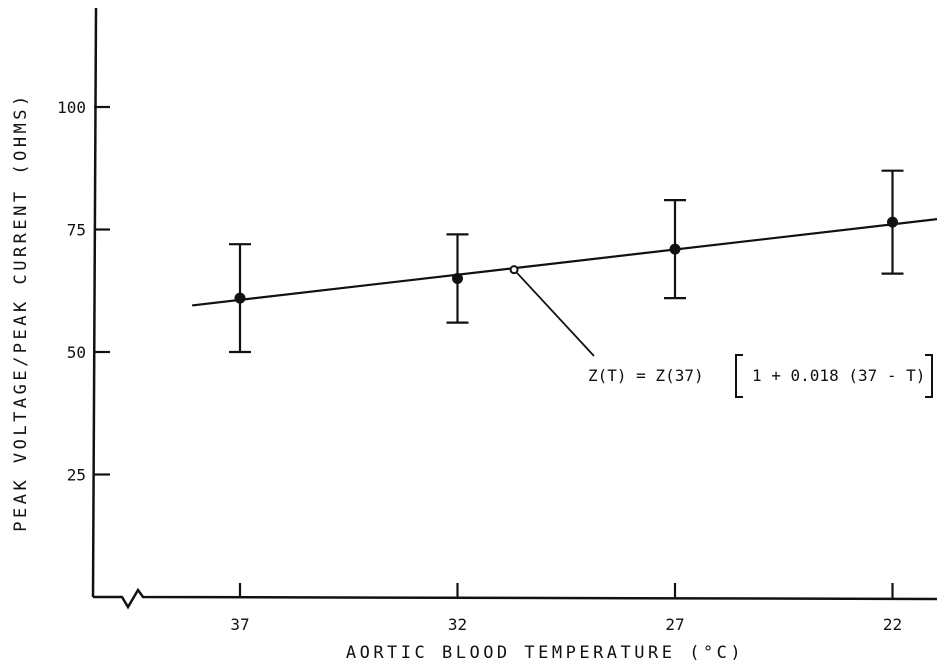 The image size is (937, 664). What do you see at coordinates (514, 270) in the screenshot?
I see `annotation-anchor-point` at bounding box center [514, 270].